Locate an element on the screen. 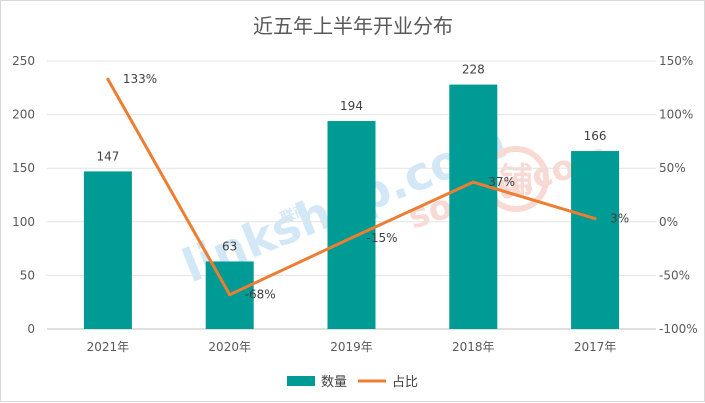  bar-value-label: 147 is located at coordinates (107, 156).